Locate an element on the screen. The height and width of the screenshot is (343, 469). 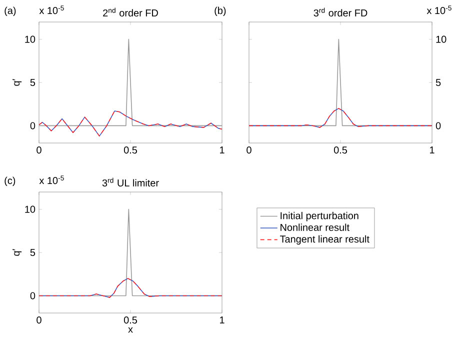
chart-title: 2$^{nd}$ order FD is located at coordinates (130, 12).